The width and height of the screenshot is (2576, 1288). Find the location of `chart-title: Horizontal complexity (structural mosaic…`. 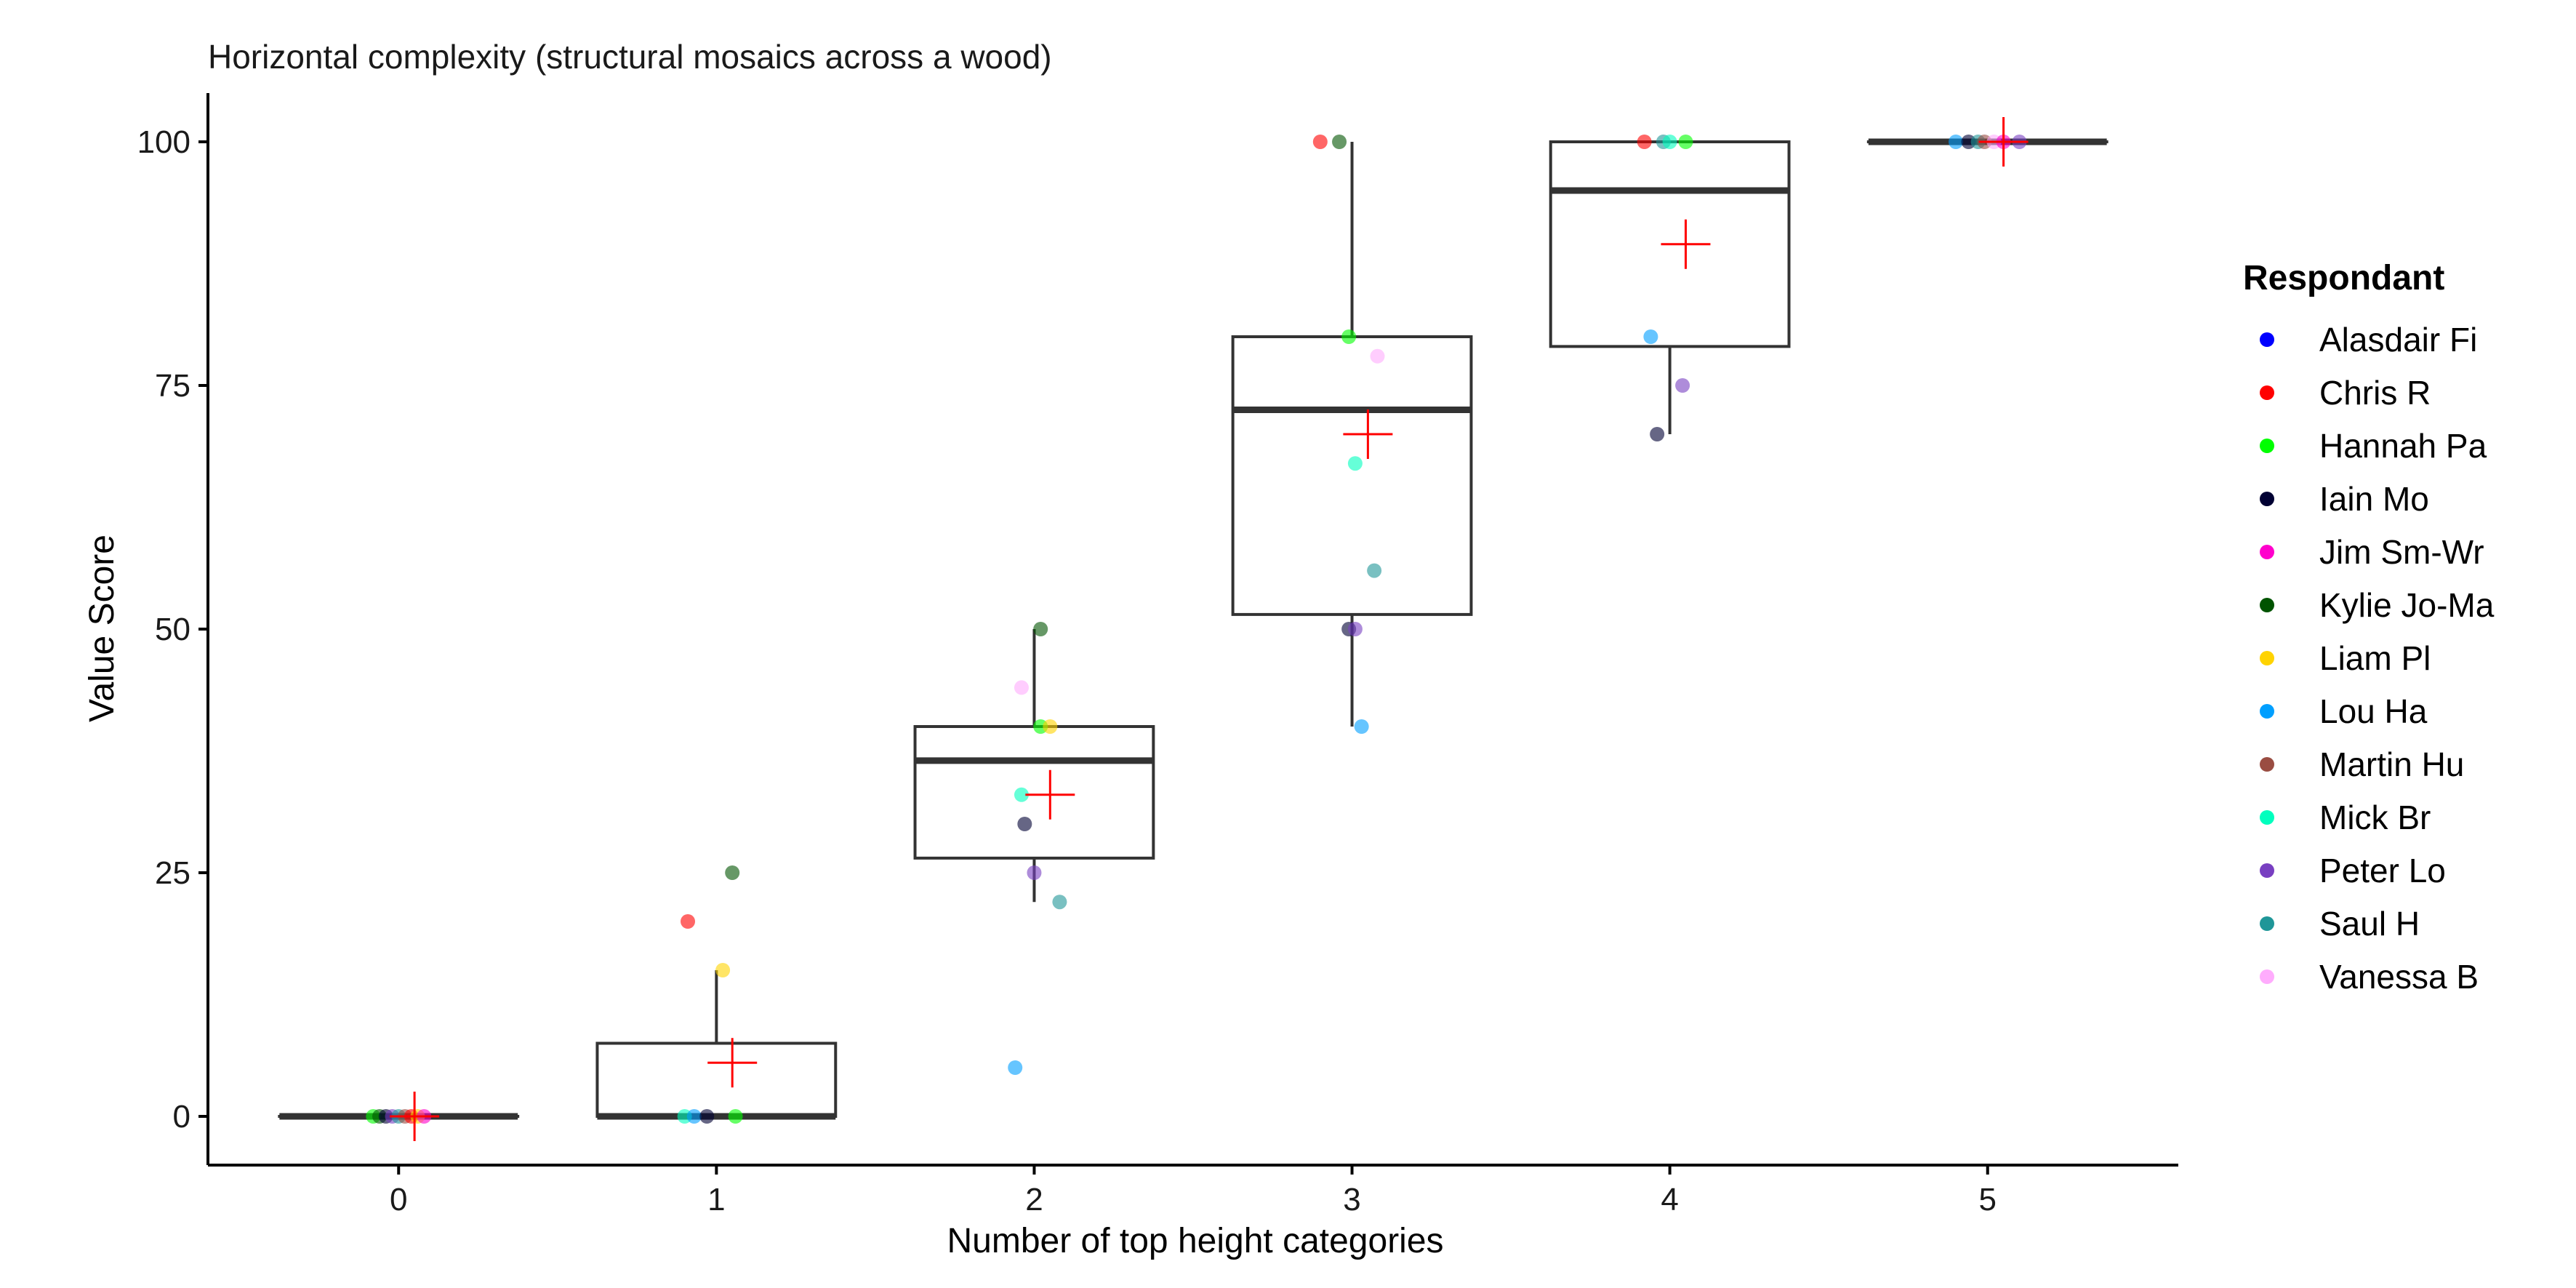

chart-title: Horizontal complexity (structural mosaic… is located at coordinates (630, 57).